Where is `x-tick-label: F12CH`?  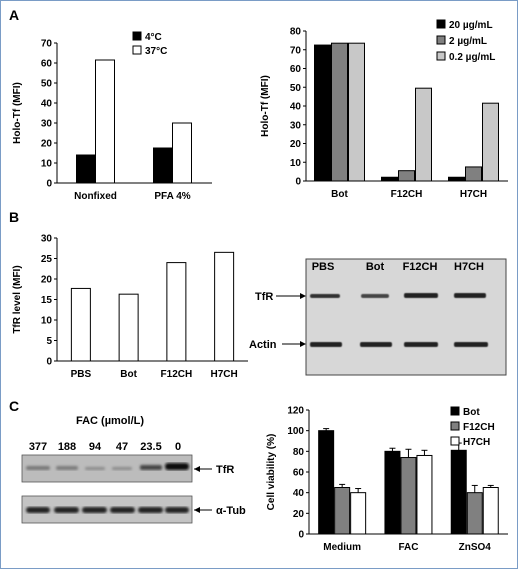 x-tick-label: F12CH is located at coordinates (177, 374).